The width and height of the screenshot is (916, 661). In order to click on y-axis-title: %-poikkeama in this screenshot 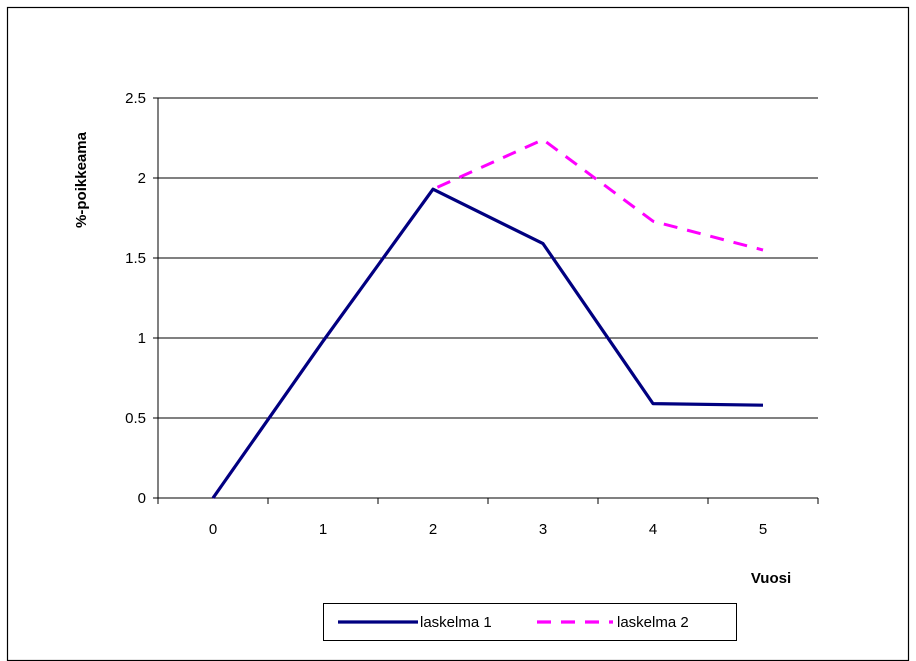, I will do `click(81, 179)`.